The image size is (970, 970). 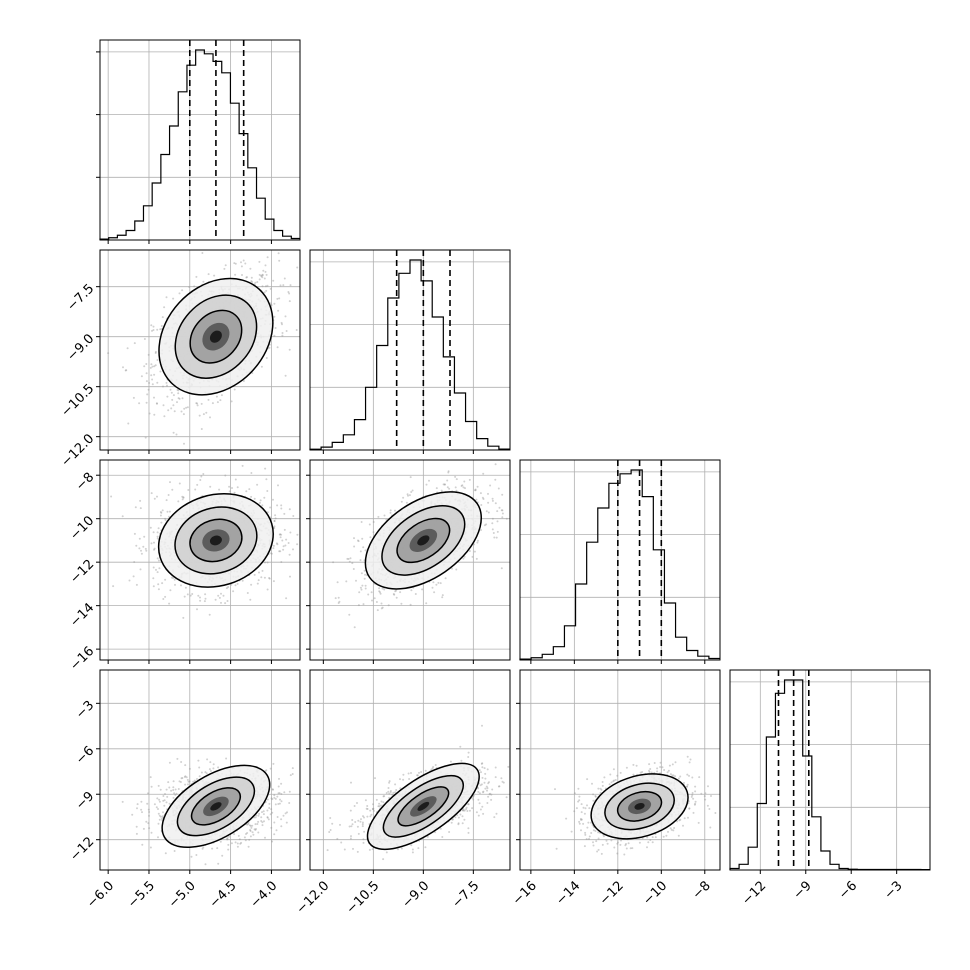 What do you see at coordinates (100, 894) in the screenshot?
I see `tick-label-x: −6.0` at bounding box center [100, 894].